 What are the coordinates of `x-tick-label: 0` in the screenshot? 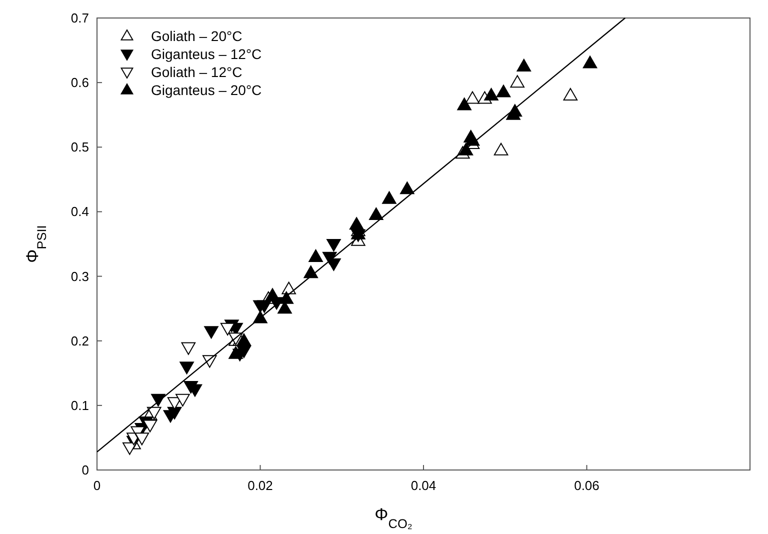 It's located at (97, 485).